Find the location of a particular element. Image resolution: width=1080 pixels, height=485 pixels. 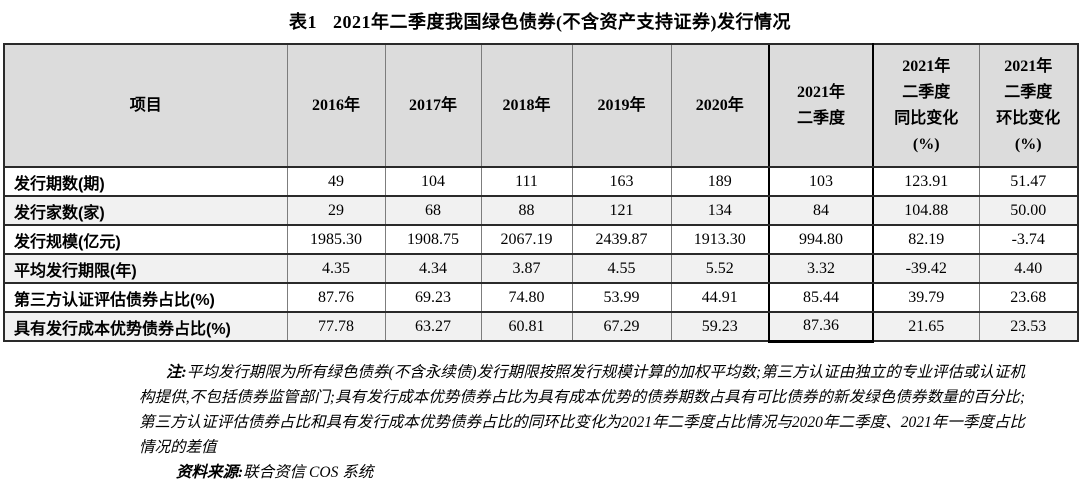

cell: 39.79 is located at coordinates (926, 297).